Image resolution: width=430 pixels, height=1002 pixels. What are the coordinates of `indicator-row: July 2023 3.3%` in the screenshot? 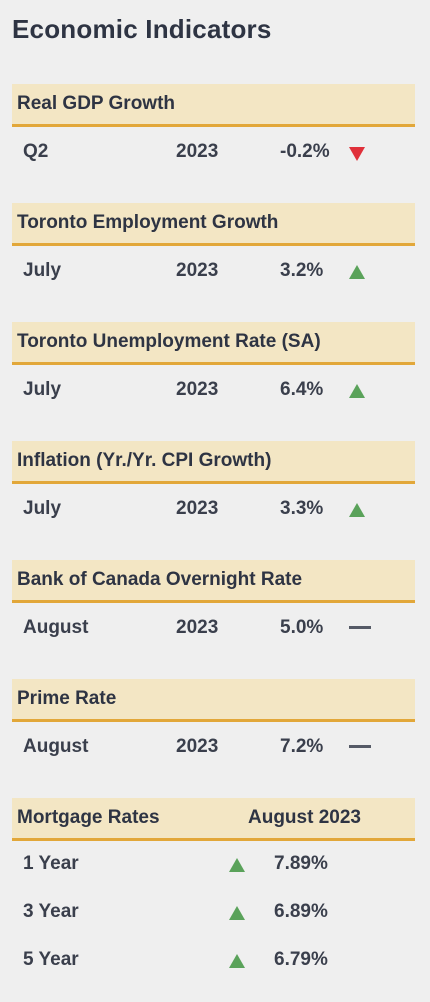 It's located at (213, 508).